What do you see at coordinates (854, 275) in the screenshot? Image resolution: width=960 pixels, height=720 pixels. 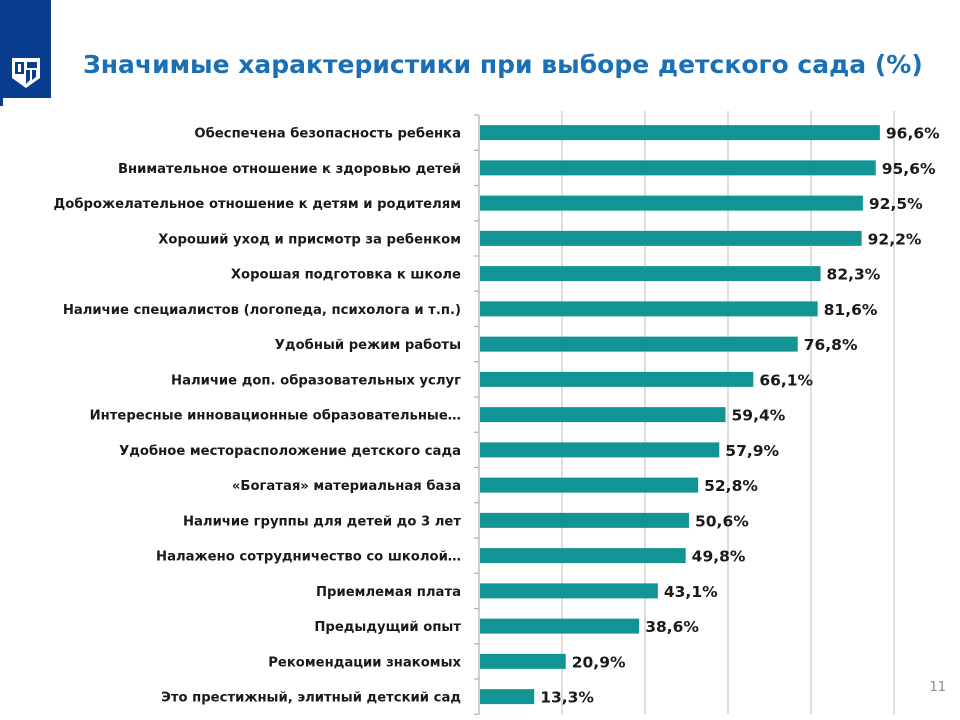 I see `data-label: 82,3%` at bounding box center [854, 275].